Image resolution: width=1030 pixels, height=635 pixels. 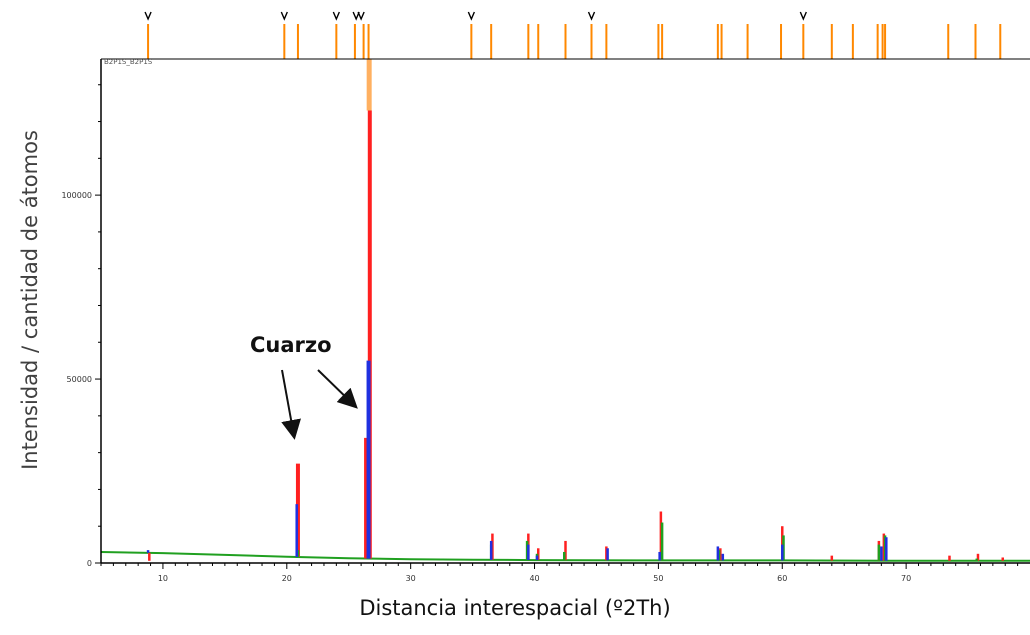 What do you see at coordinates (565, 556) in the screenshot?
I see `background-curve` at bounding box center [565, 556].